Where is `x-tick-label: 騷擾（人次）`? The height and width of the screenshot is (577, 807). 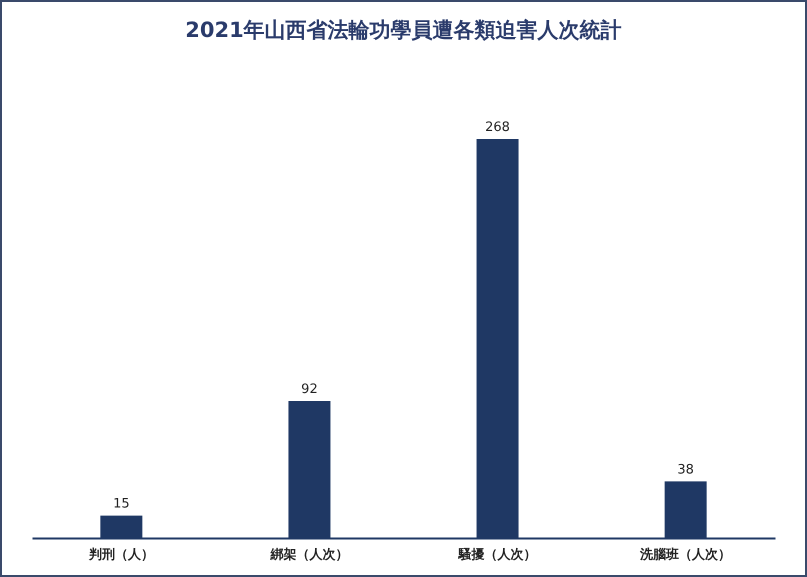 x-tick-label: 騷擾（人次） is located at coordinates (497, 555).